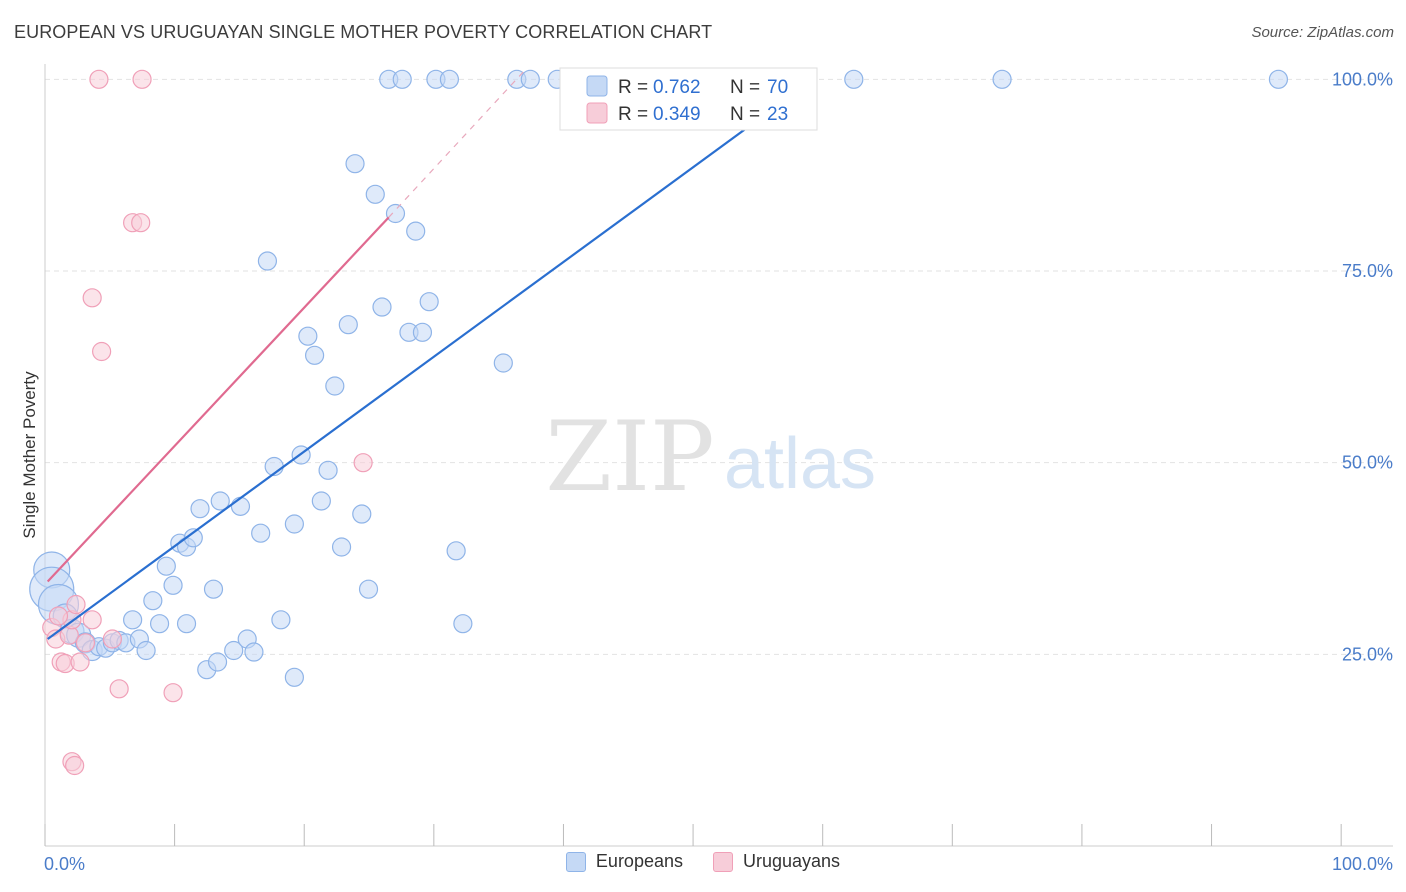 The image size is (1406, 892). Describe the element at coordinates (745, 87) in the screenshot. I see `legend-n-label-europeans: N =` at that location.